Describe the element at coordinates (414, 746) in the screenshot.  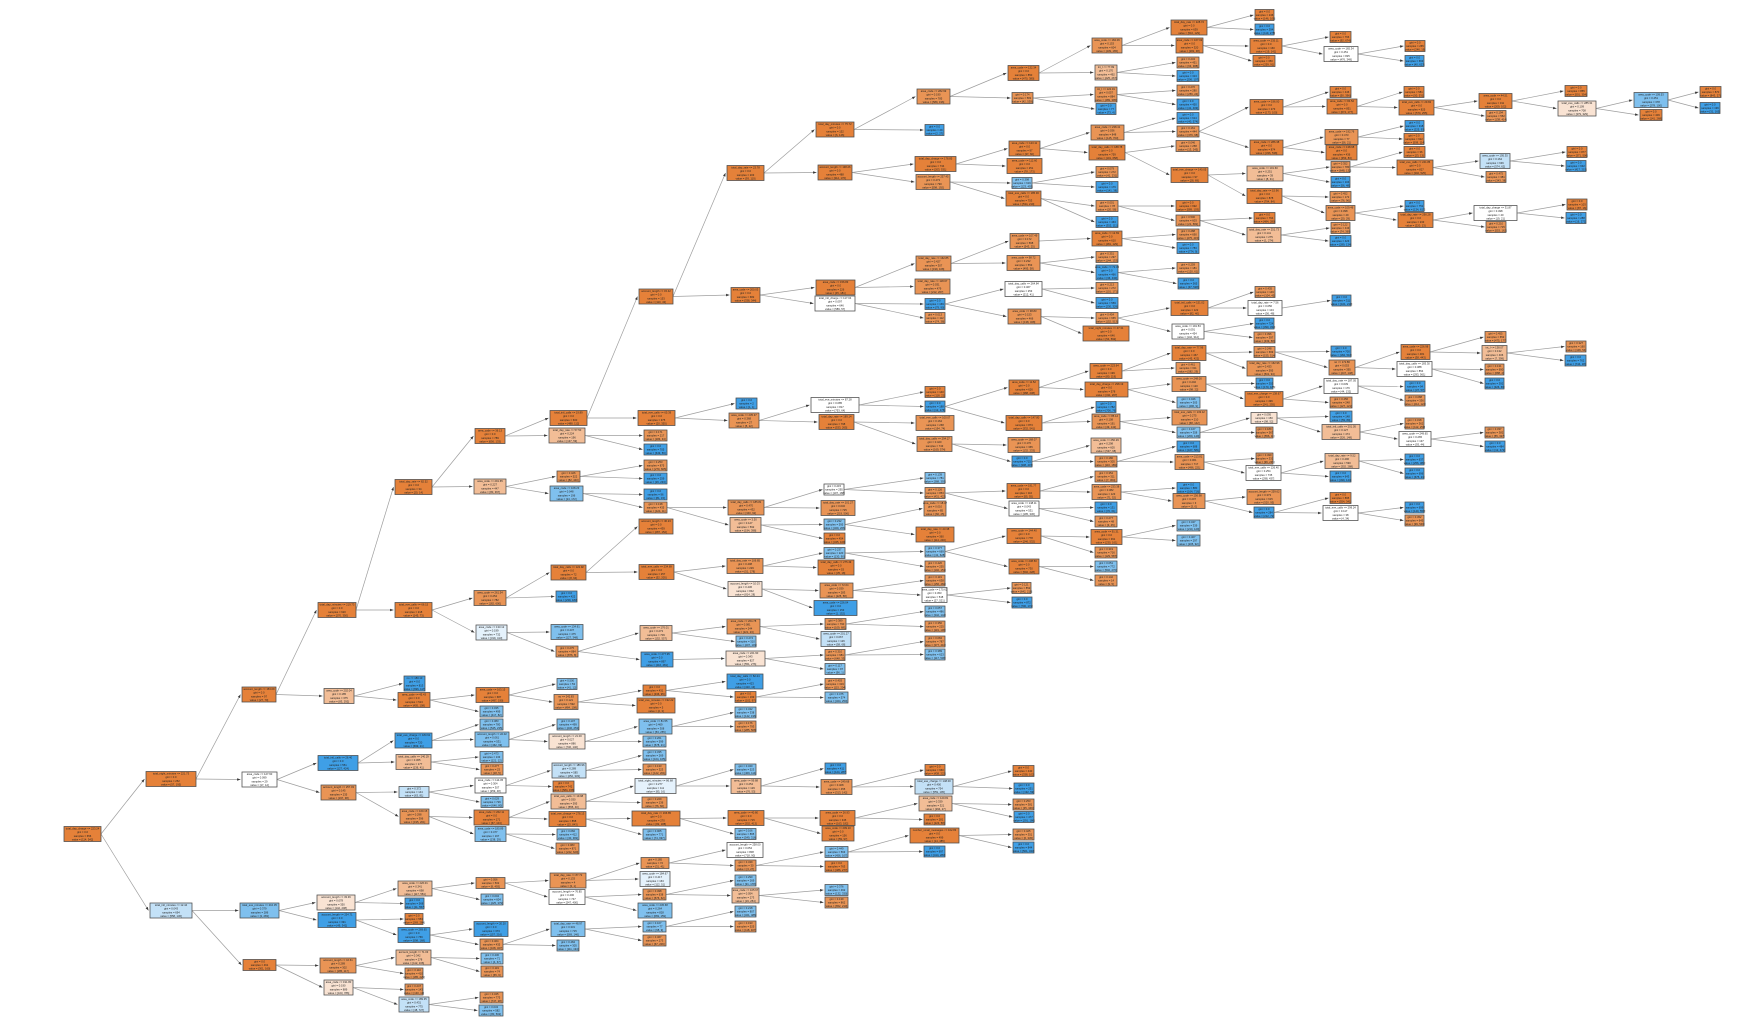
I see `svg-text: value = [699, 21]` at that location.